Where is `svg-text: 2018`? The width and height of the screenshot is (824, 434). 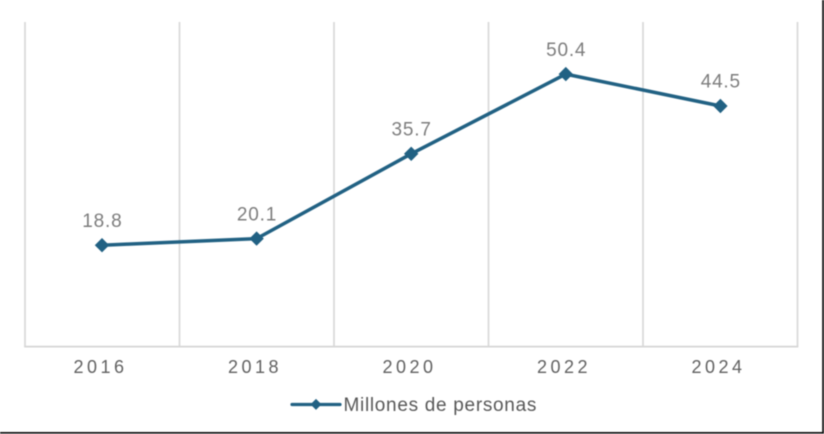 svg-text: 2018 is located at coordinates (255, 367).